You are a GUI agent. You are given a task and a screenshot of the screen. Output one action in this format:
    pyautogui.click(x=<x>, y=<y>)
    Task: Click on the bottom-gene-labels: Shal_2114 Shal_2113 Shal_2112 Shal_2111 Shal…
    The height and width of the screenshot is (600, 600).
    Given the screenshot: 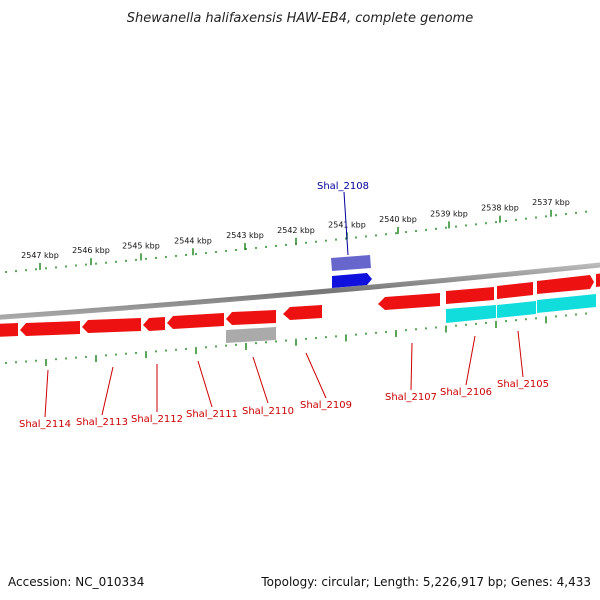 What is the action you would take?
    pyautogui.click(x=284, y=380)
    